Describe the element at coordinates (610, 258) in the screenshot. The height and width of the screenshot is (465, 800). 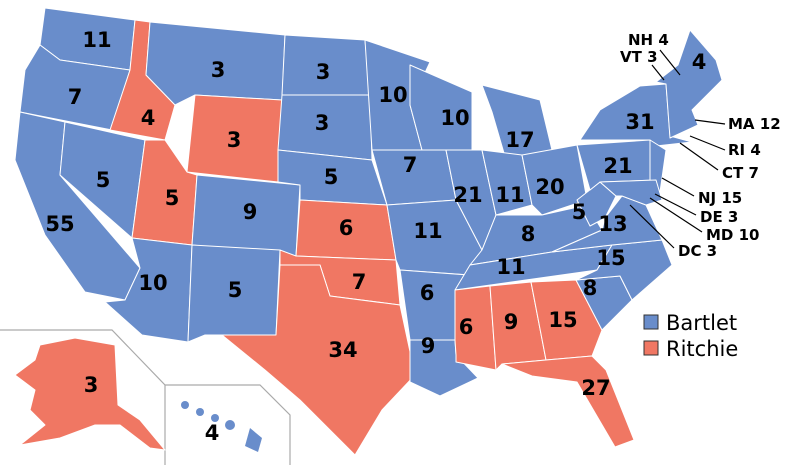
I see `state-label-nc: 15` at that location.